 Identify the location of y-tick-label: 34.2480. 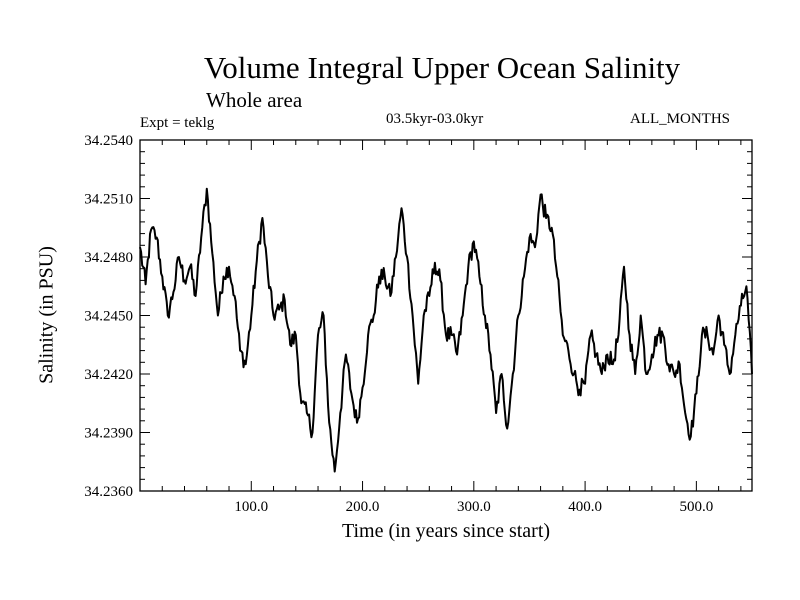
(108, 258).